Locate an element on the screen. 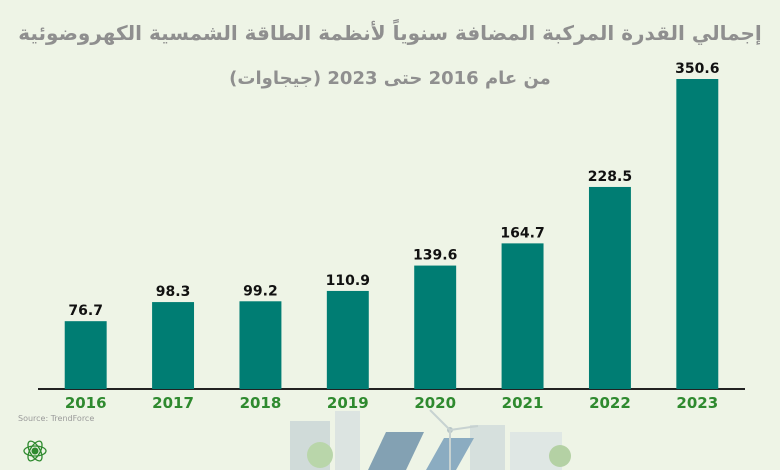  x-tick-label-2019: 2019 is located at coordinates (348, 403).